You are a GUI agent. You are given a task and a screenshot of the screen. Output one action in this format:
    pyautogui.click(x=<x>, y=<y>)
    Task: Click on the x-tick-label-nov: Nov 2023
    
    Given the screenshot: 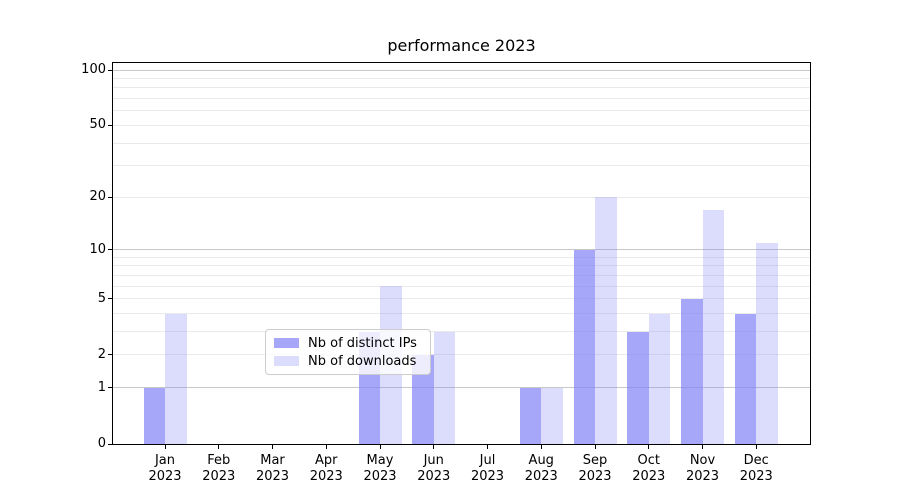 What is the action you would take?
    pyautogui.click(x=703, y=469)
    